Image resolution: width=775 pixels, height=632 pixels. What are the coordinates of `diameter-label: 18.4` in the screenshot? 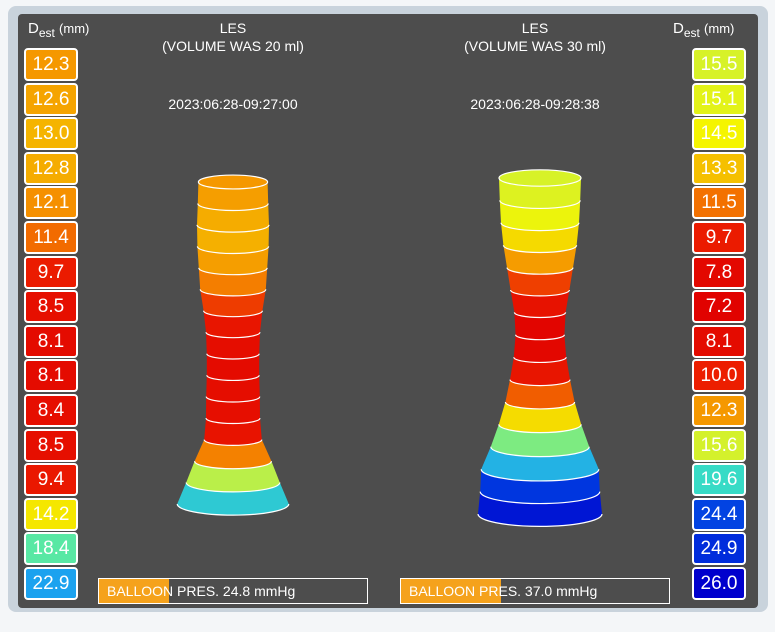 It's located at (51, 549).